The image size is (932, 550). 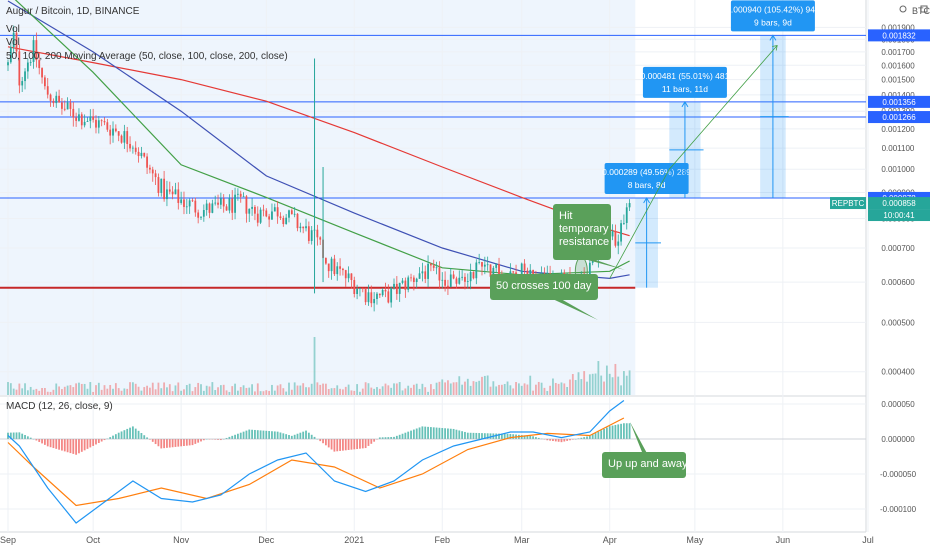 What do you see at coordinates (576, 310) in the screenshot?
I see `callout-ma-cross-pointer` at bounding box center [576, 310].